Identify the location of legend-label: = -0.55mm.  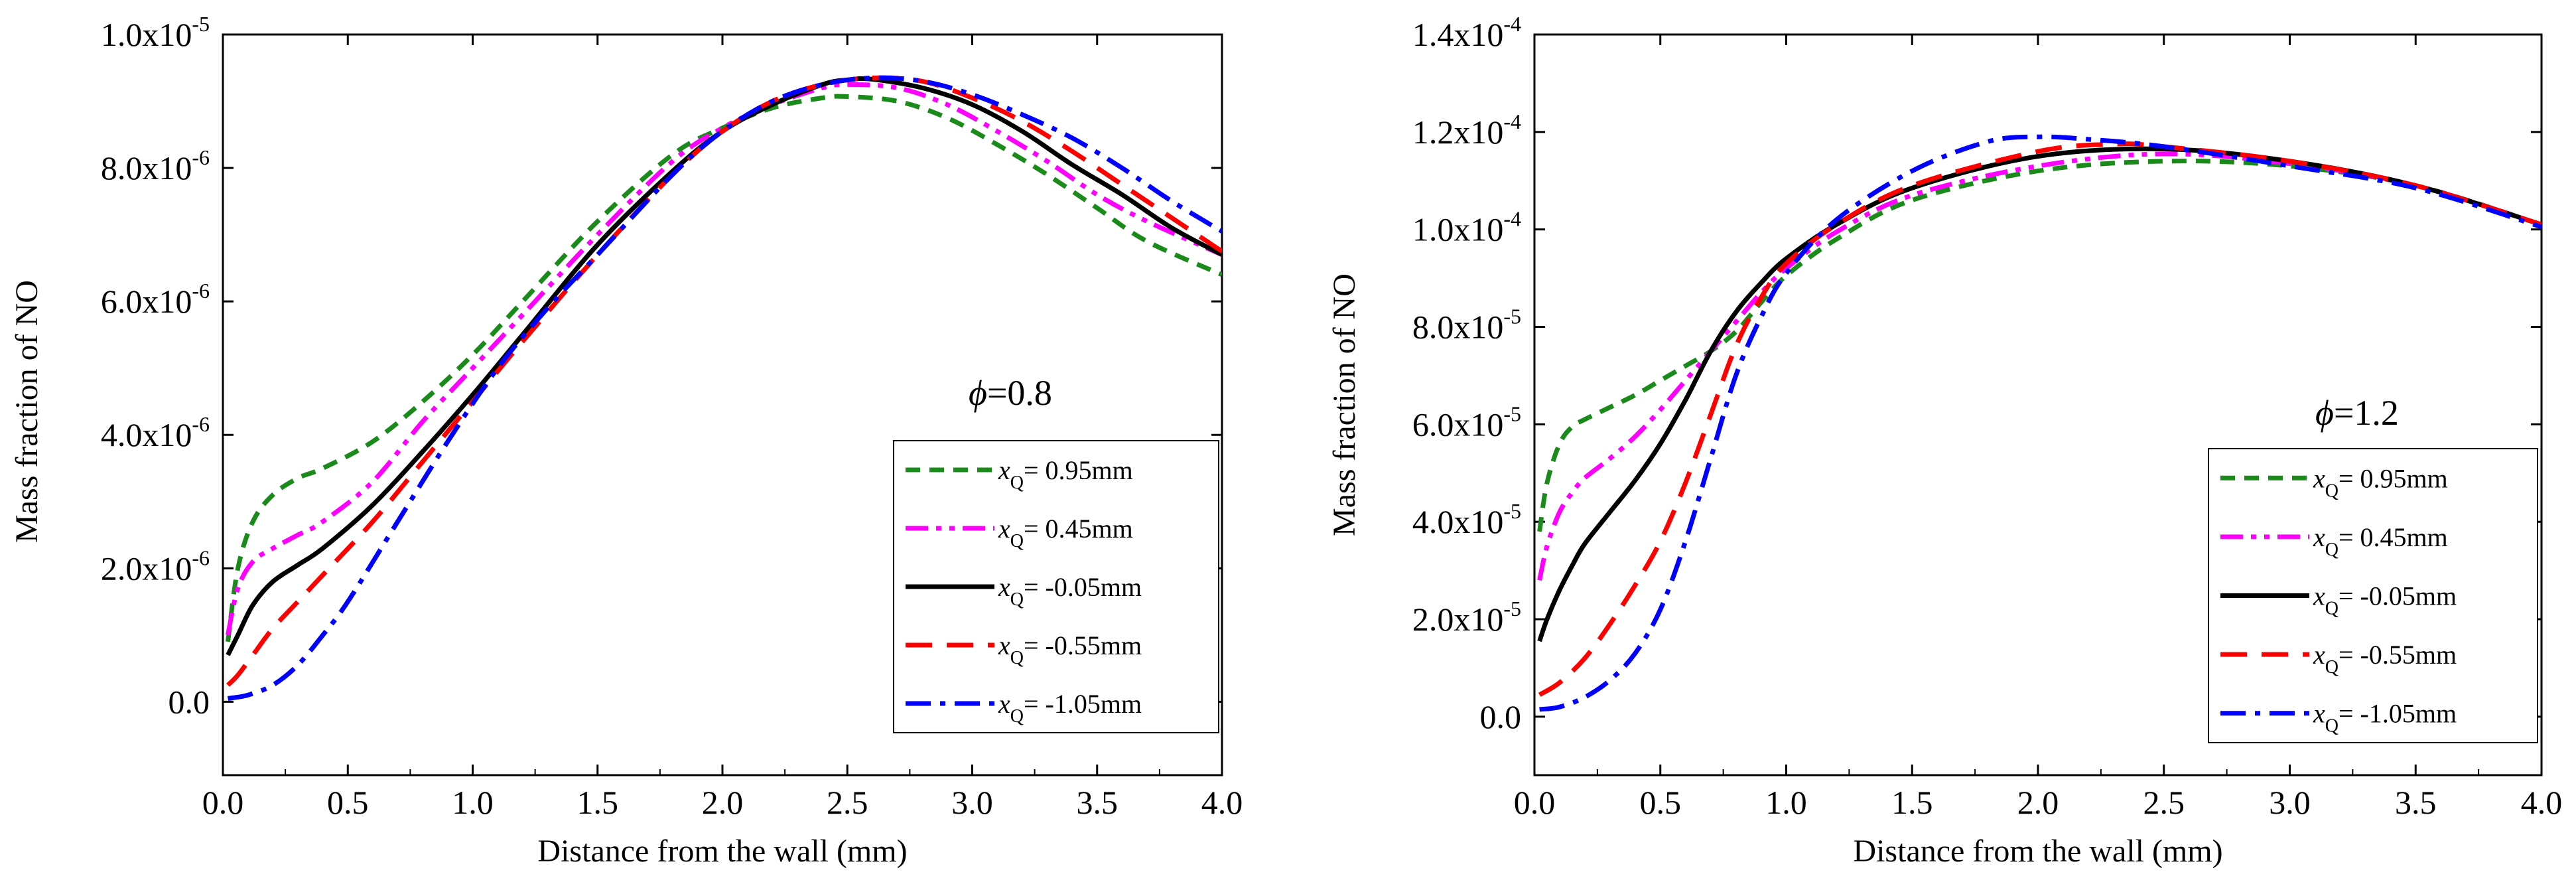
(2398, 655).